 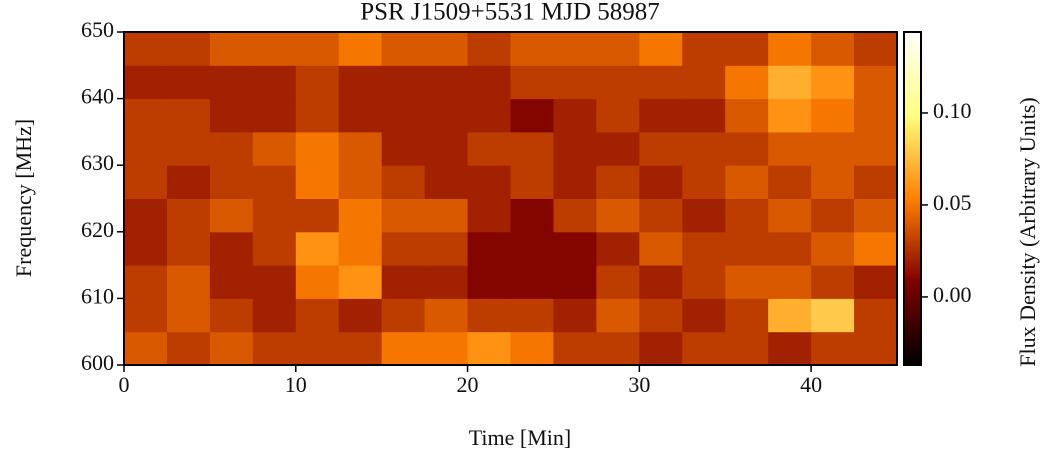 What do you see at coordinates (1027, 231) in the screenshot?
I see `colorbar-label: Flux Density (Arbitrary Units)` at bounding box center [1027, 231].